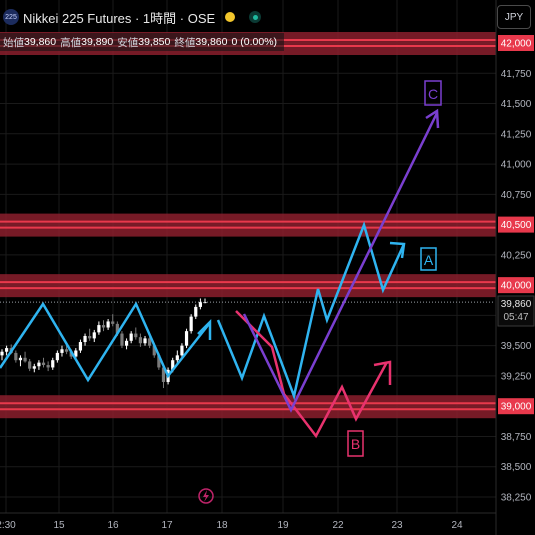 The width and height of the screenshot is (535, 535). Describe the element at coordinates (516, 225) in the screenshot. I see `price-tick-label: 40,500` at that location.